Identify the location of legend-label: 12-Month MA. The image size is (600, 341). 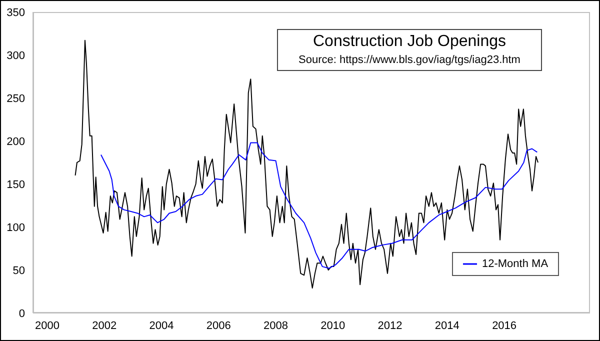
(515, 264).